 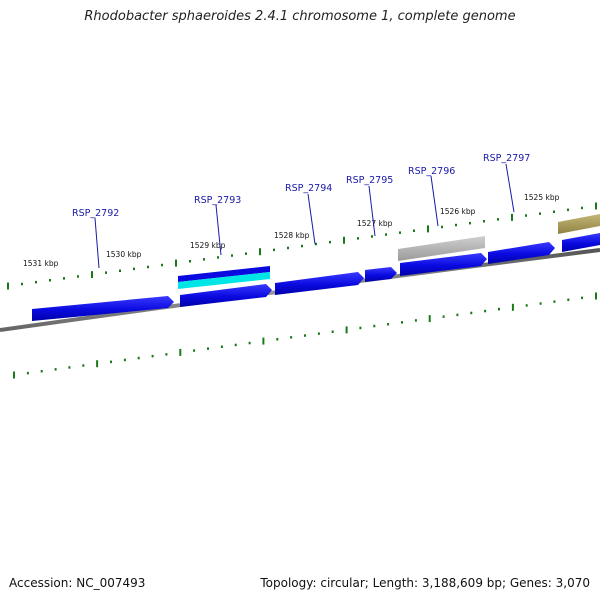 What do you see at coordinates (579, 224) in the screenshot?
I see `olive-feature` at bounding box center [579, 224].